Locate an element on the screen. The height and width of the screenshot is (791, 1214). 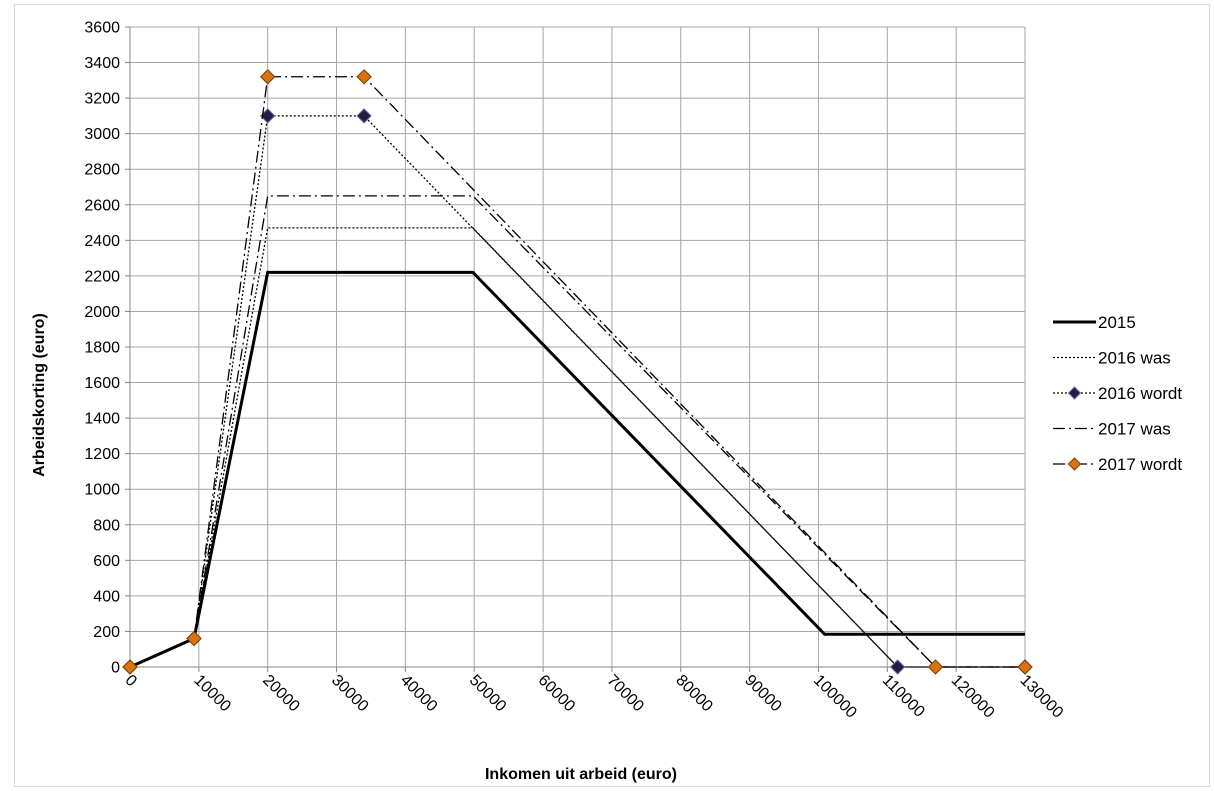
y-tick-label: 1000 is located at coordinates (102, 490).